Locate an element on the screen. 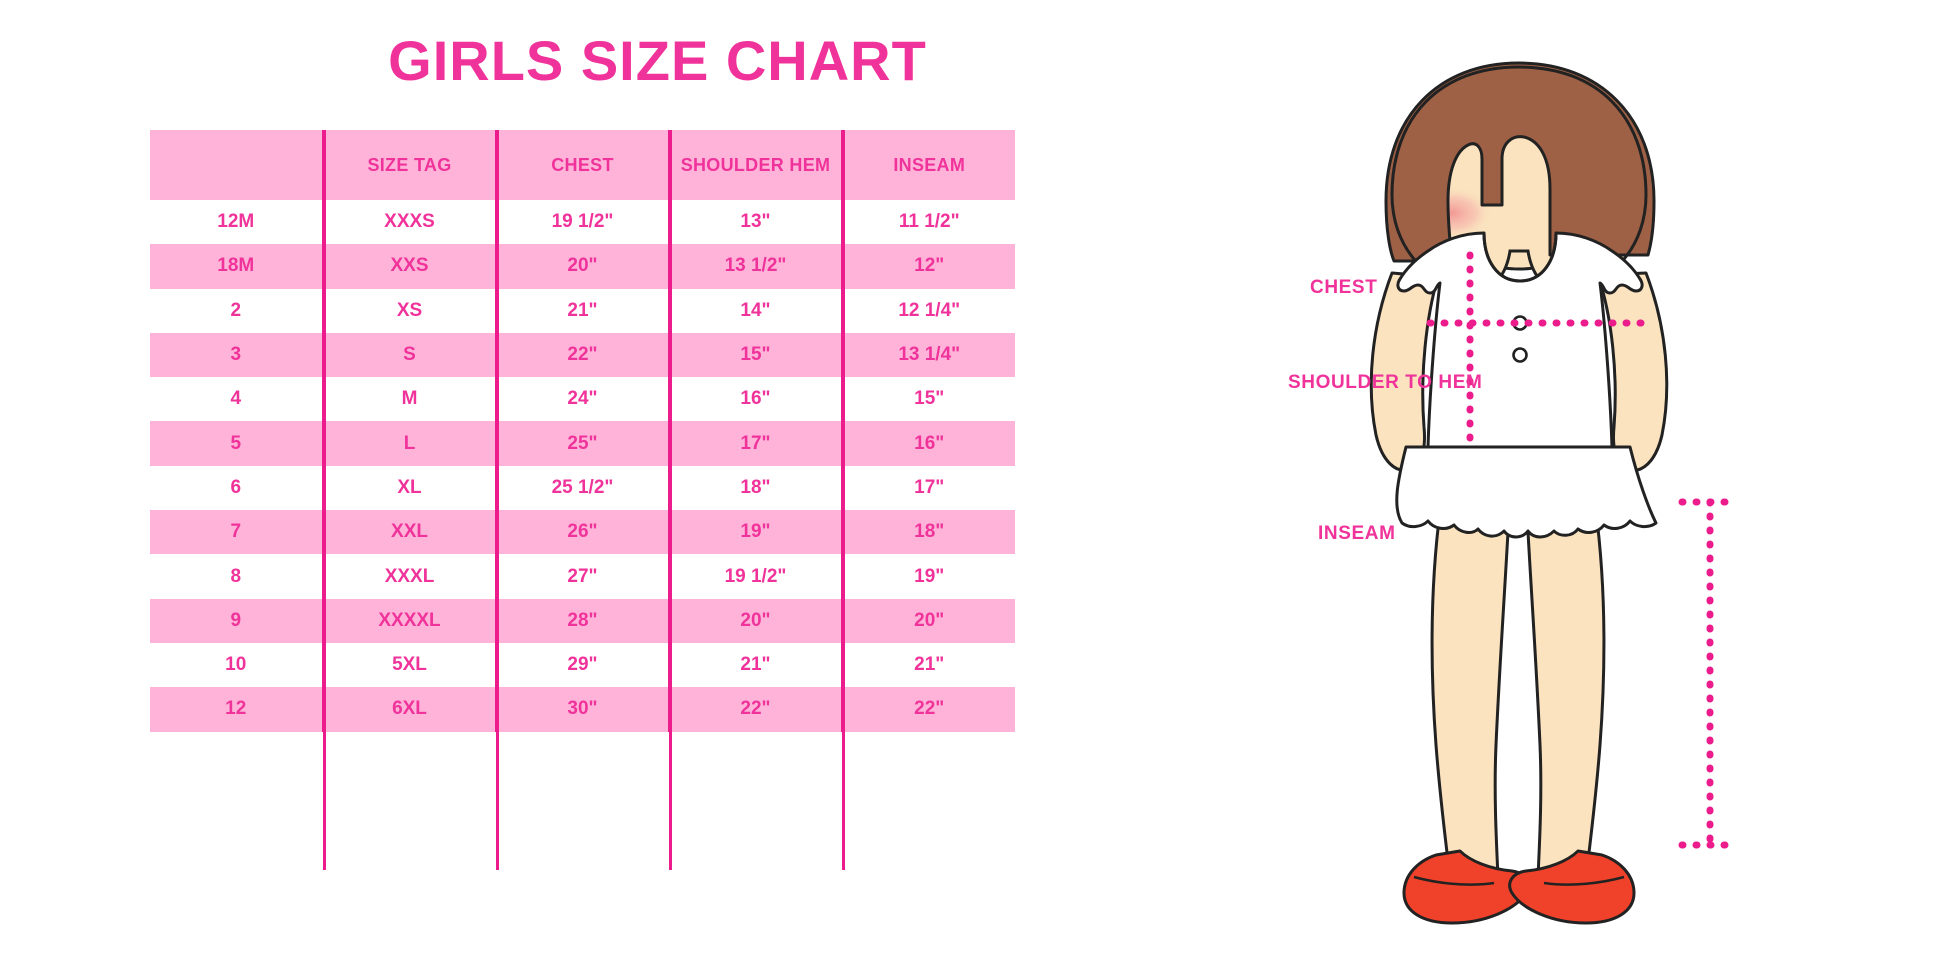  column-header-size is located at coordinates (236, 165).